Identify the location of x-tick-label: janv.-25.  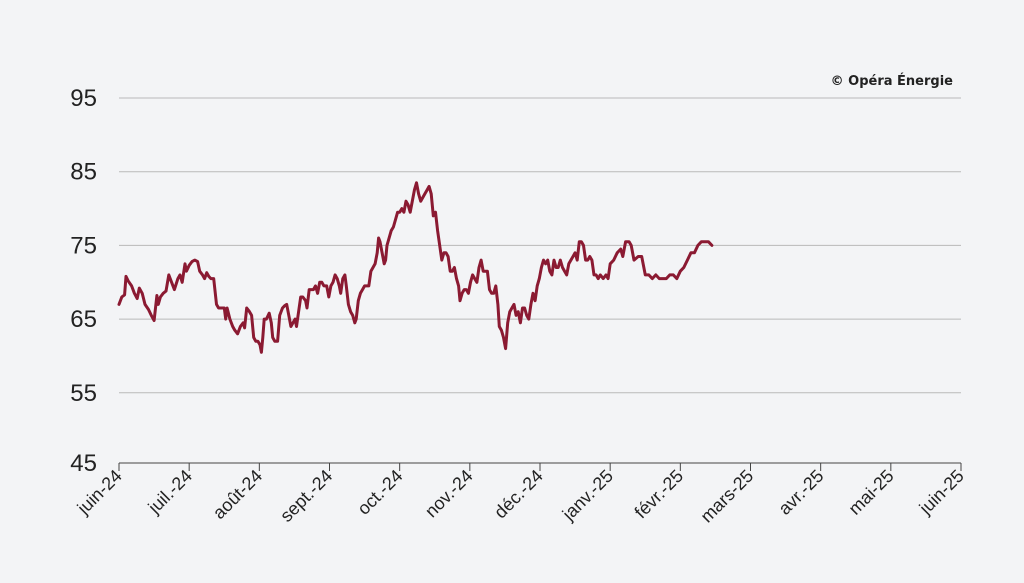
(587, 495).